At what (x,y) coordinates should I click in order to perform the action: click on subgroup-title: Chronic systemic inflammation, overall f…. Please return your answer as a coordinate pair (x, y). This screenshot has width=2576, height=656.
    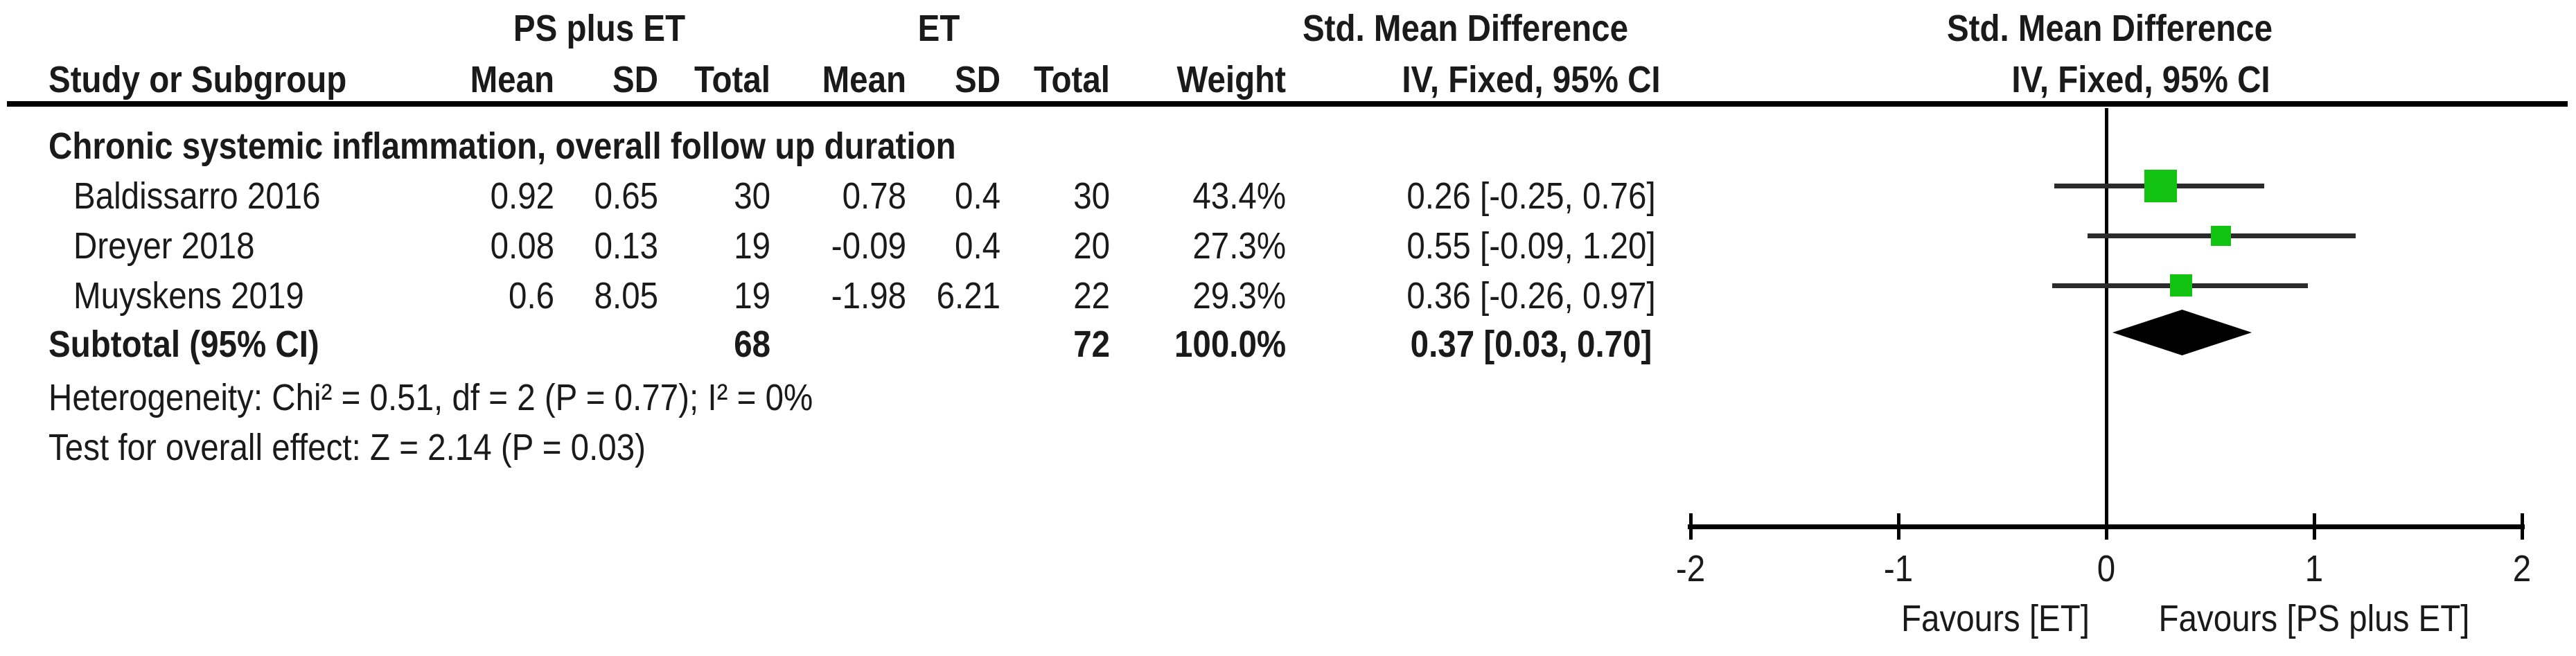
    Looking at the image, I should click on (502, 146).